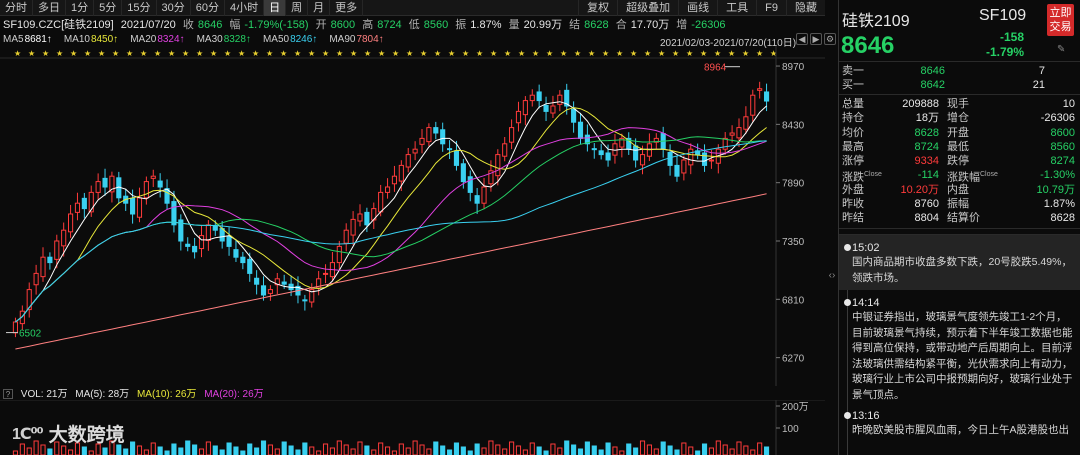  I want to click on stat-label: 总量, so click(853, 104).